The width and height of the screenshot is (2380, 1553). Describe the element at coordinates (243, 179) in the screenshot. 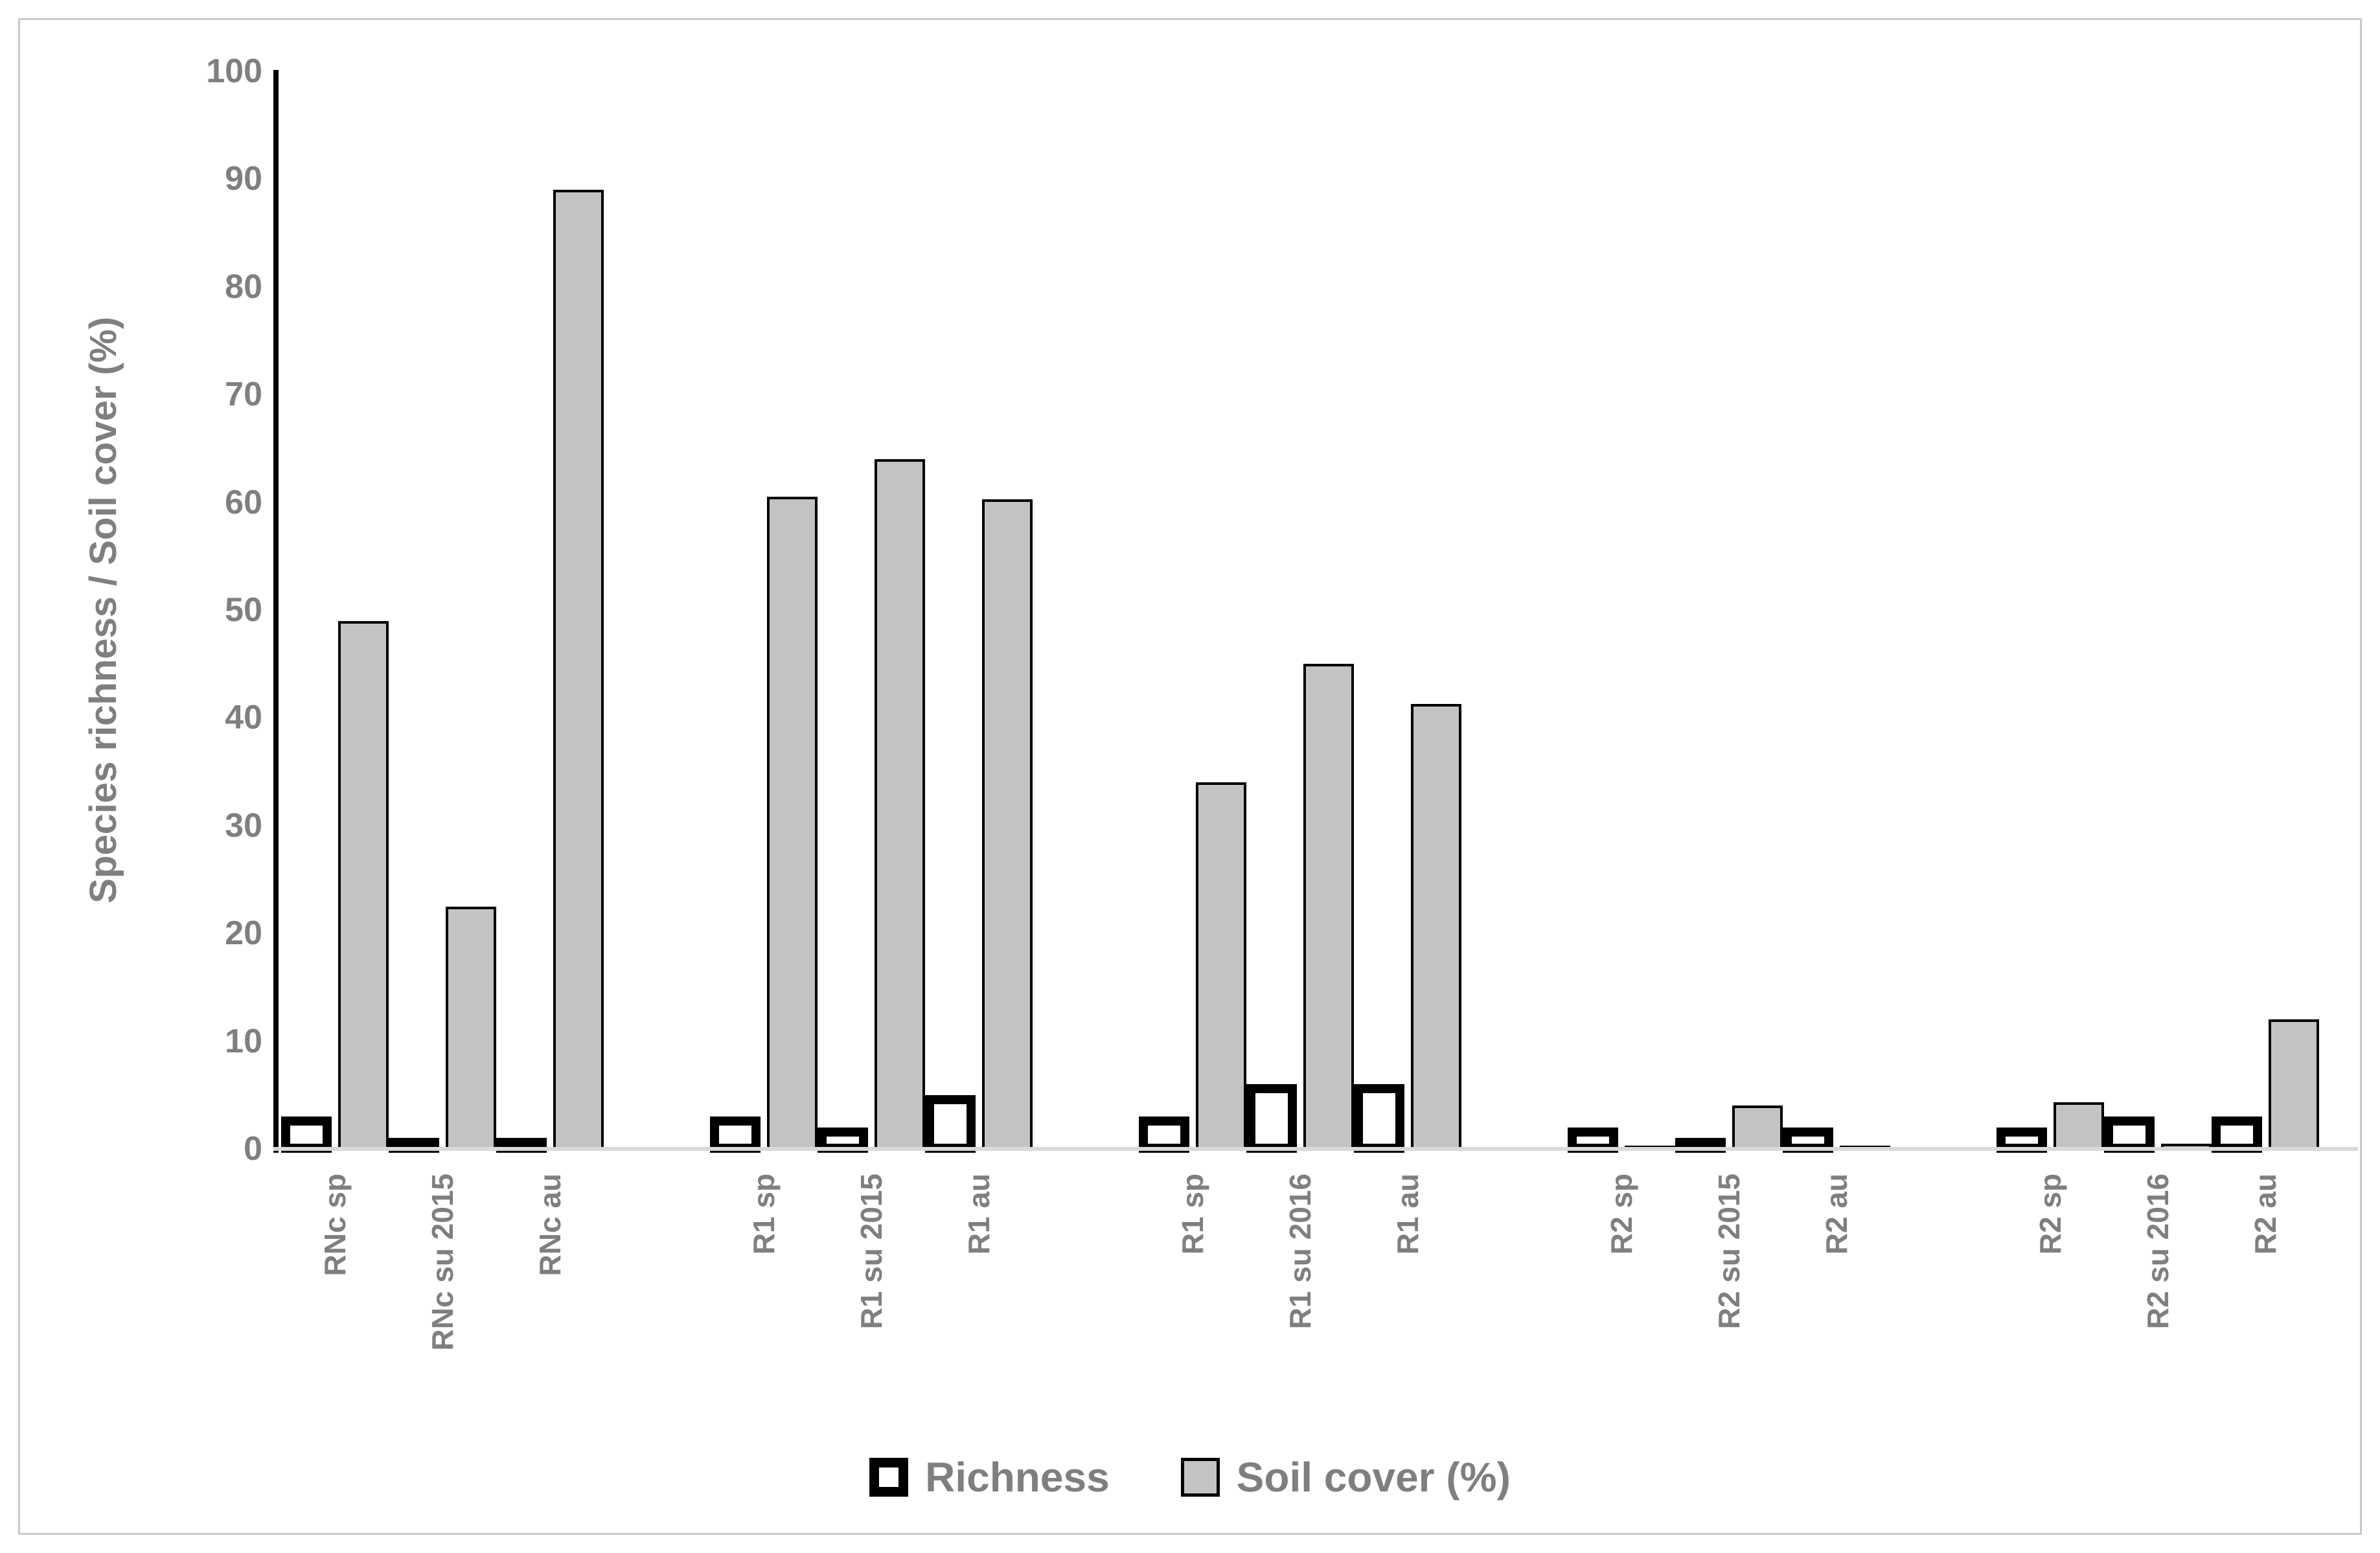

I see `y-axis-tick-label: 90` at that location.